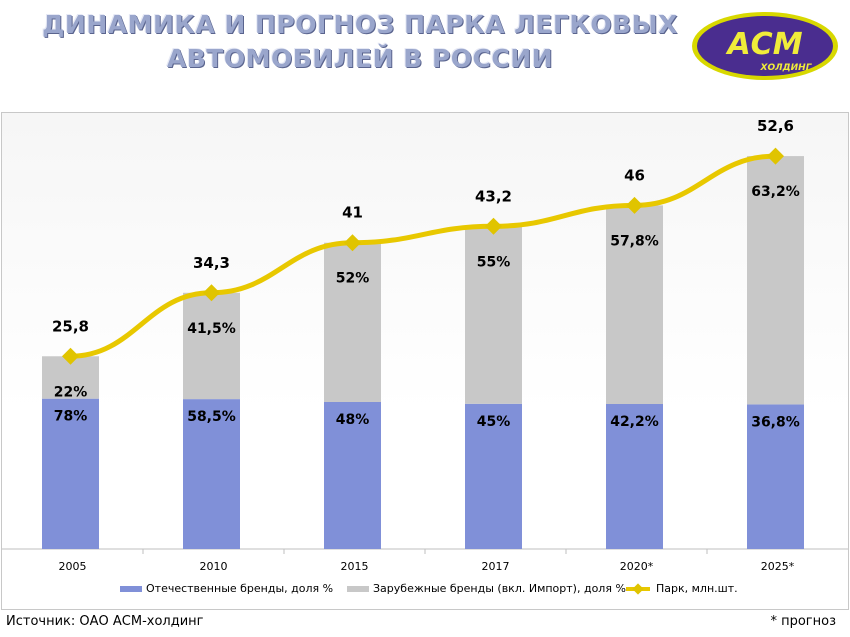  Describe the element at coordinates (499, 588) in the screenshot. I see `legend-label-foreign: Зарубежные бренды (вкл. Импорт), доля %` at that location.